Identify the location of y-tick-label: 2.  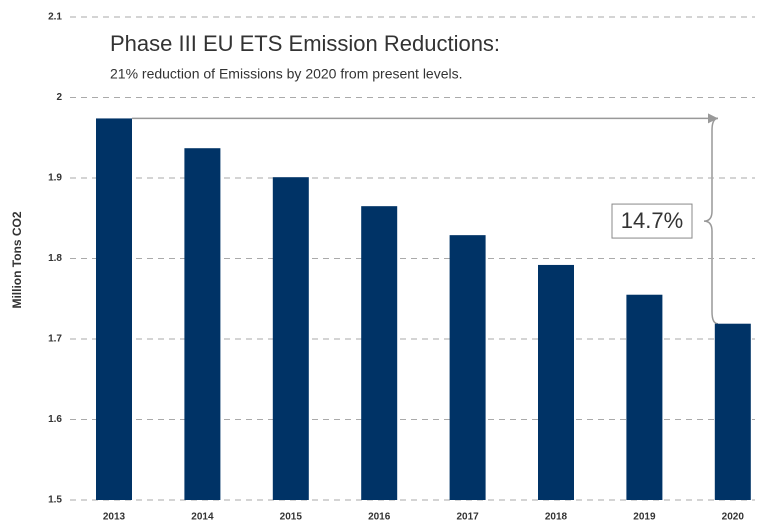
(59, 97).